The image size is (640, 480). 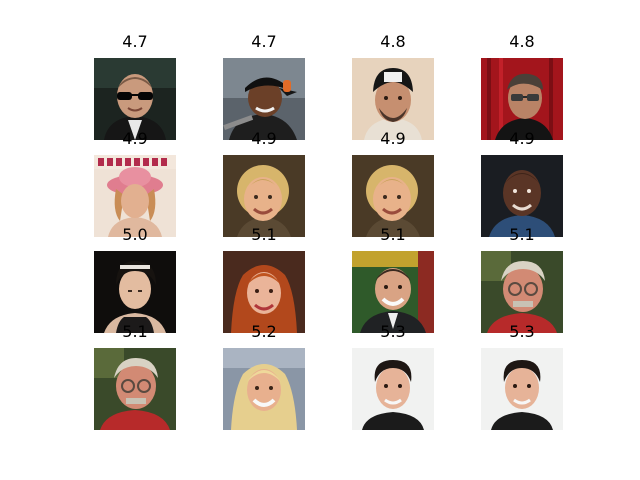 I want to click on score-label: 5.0, so click(x=135, y=234).